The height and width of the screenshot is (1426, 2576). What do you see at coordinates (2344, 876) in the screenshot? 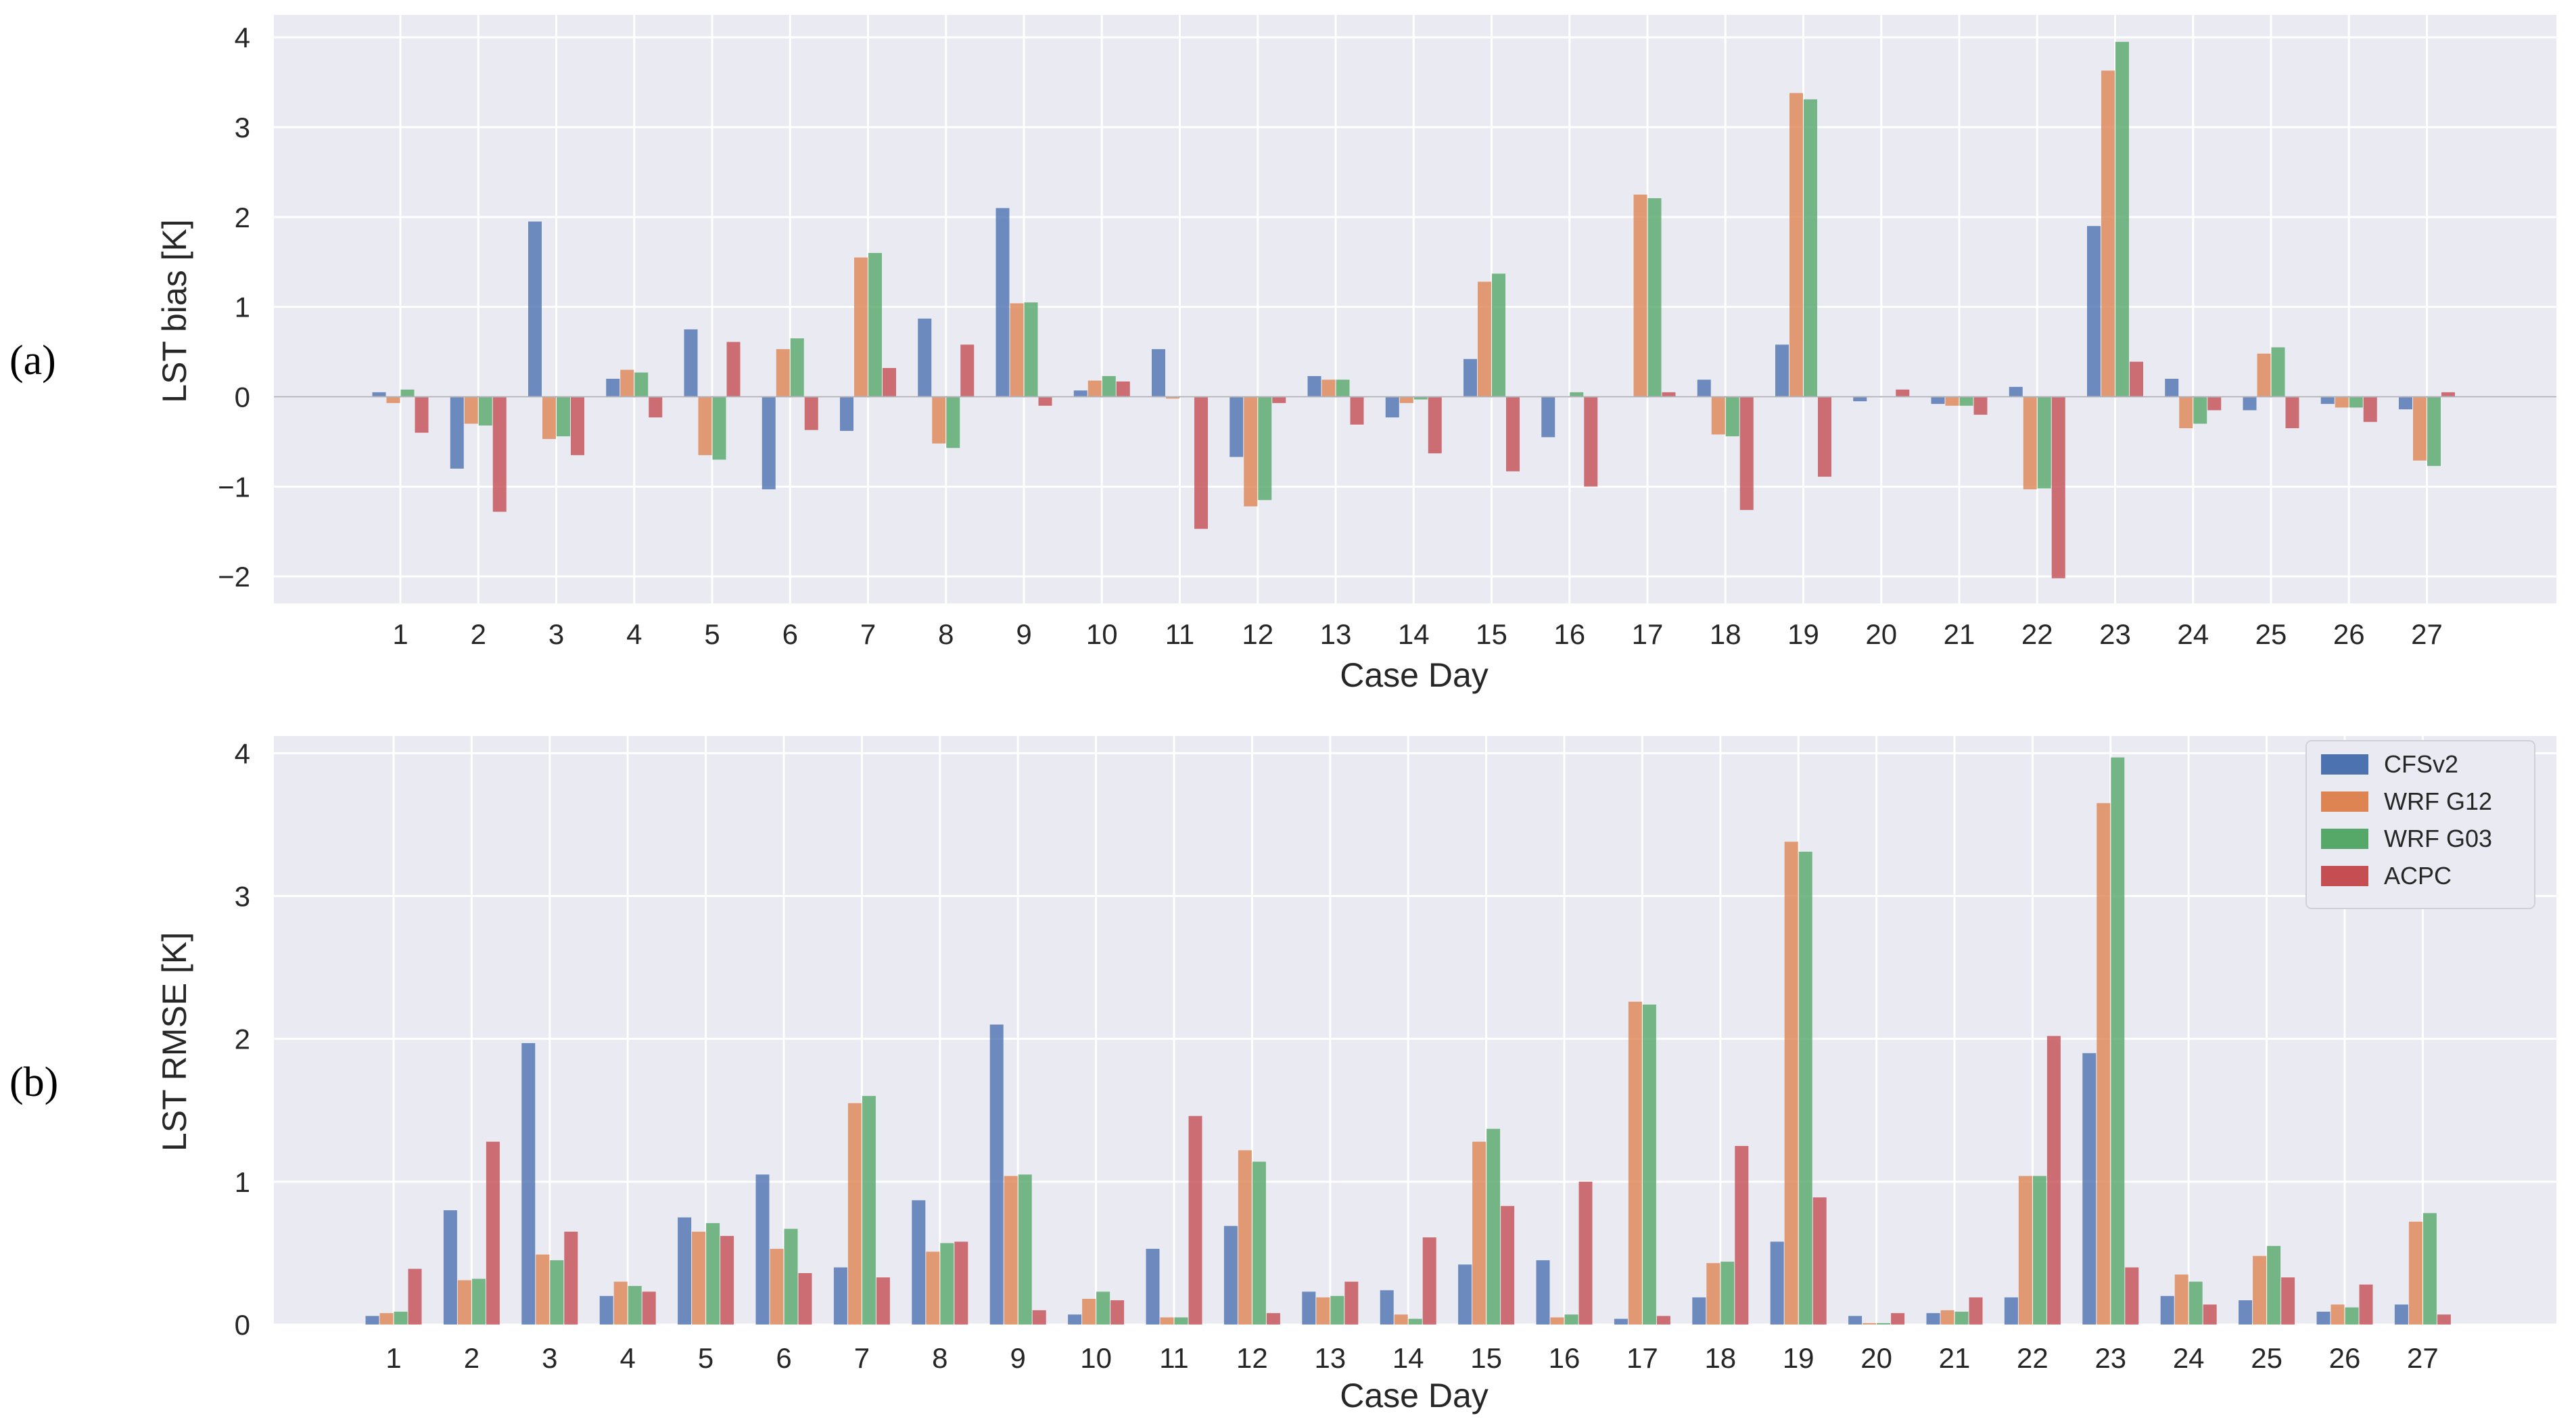
I see `legend-swatch-acpc` at bounding box center [2344, 876].